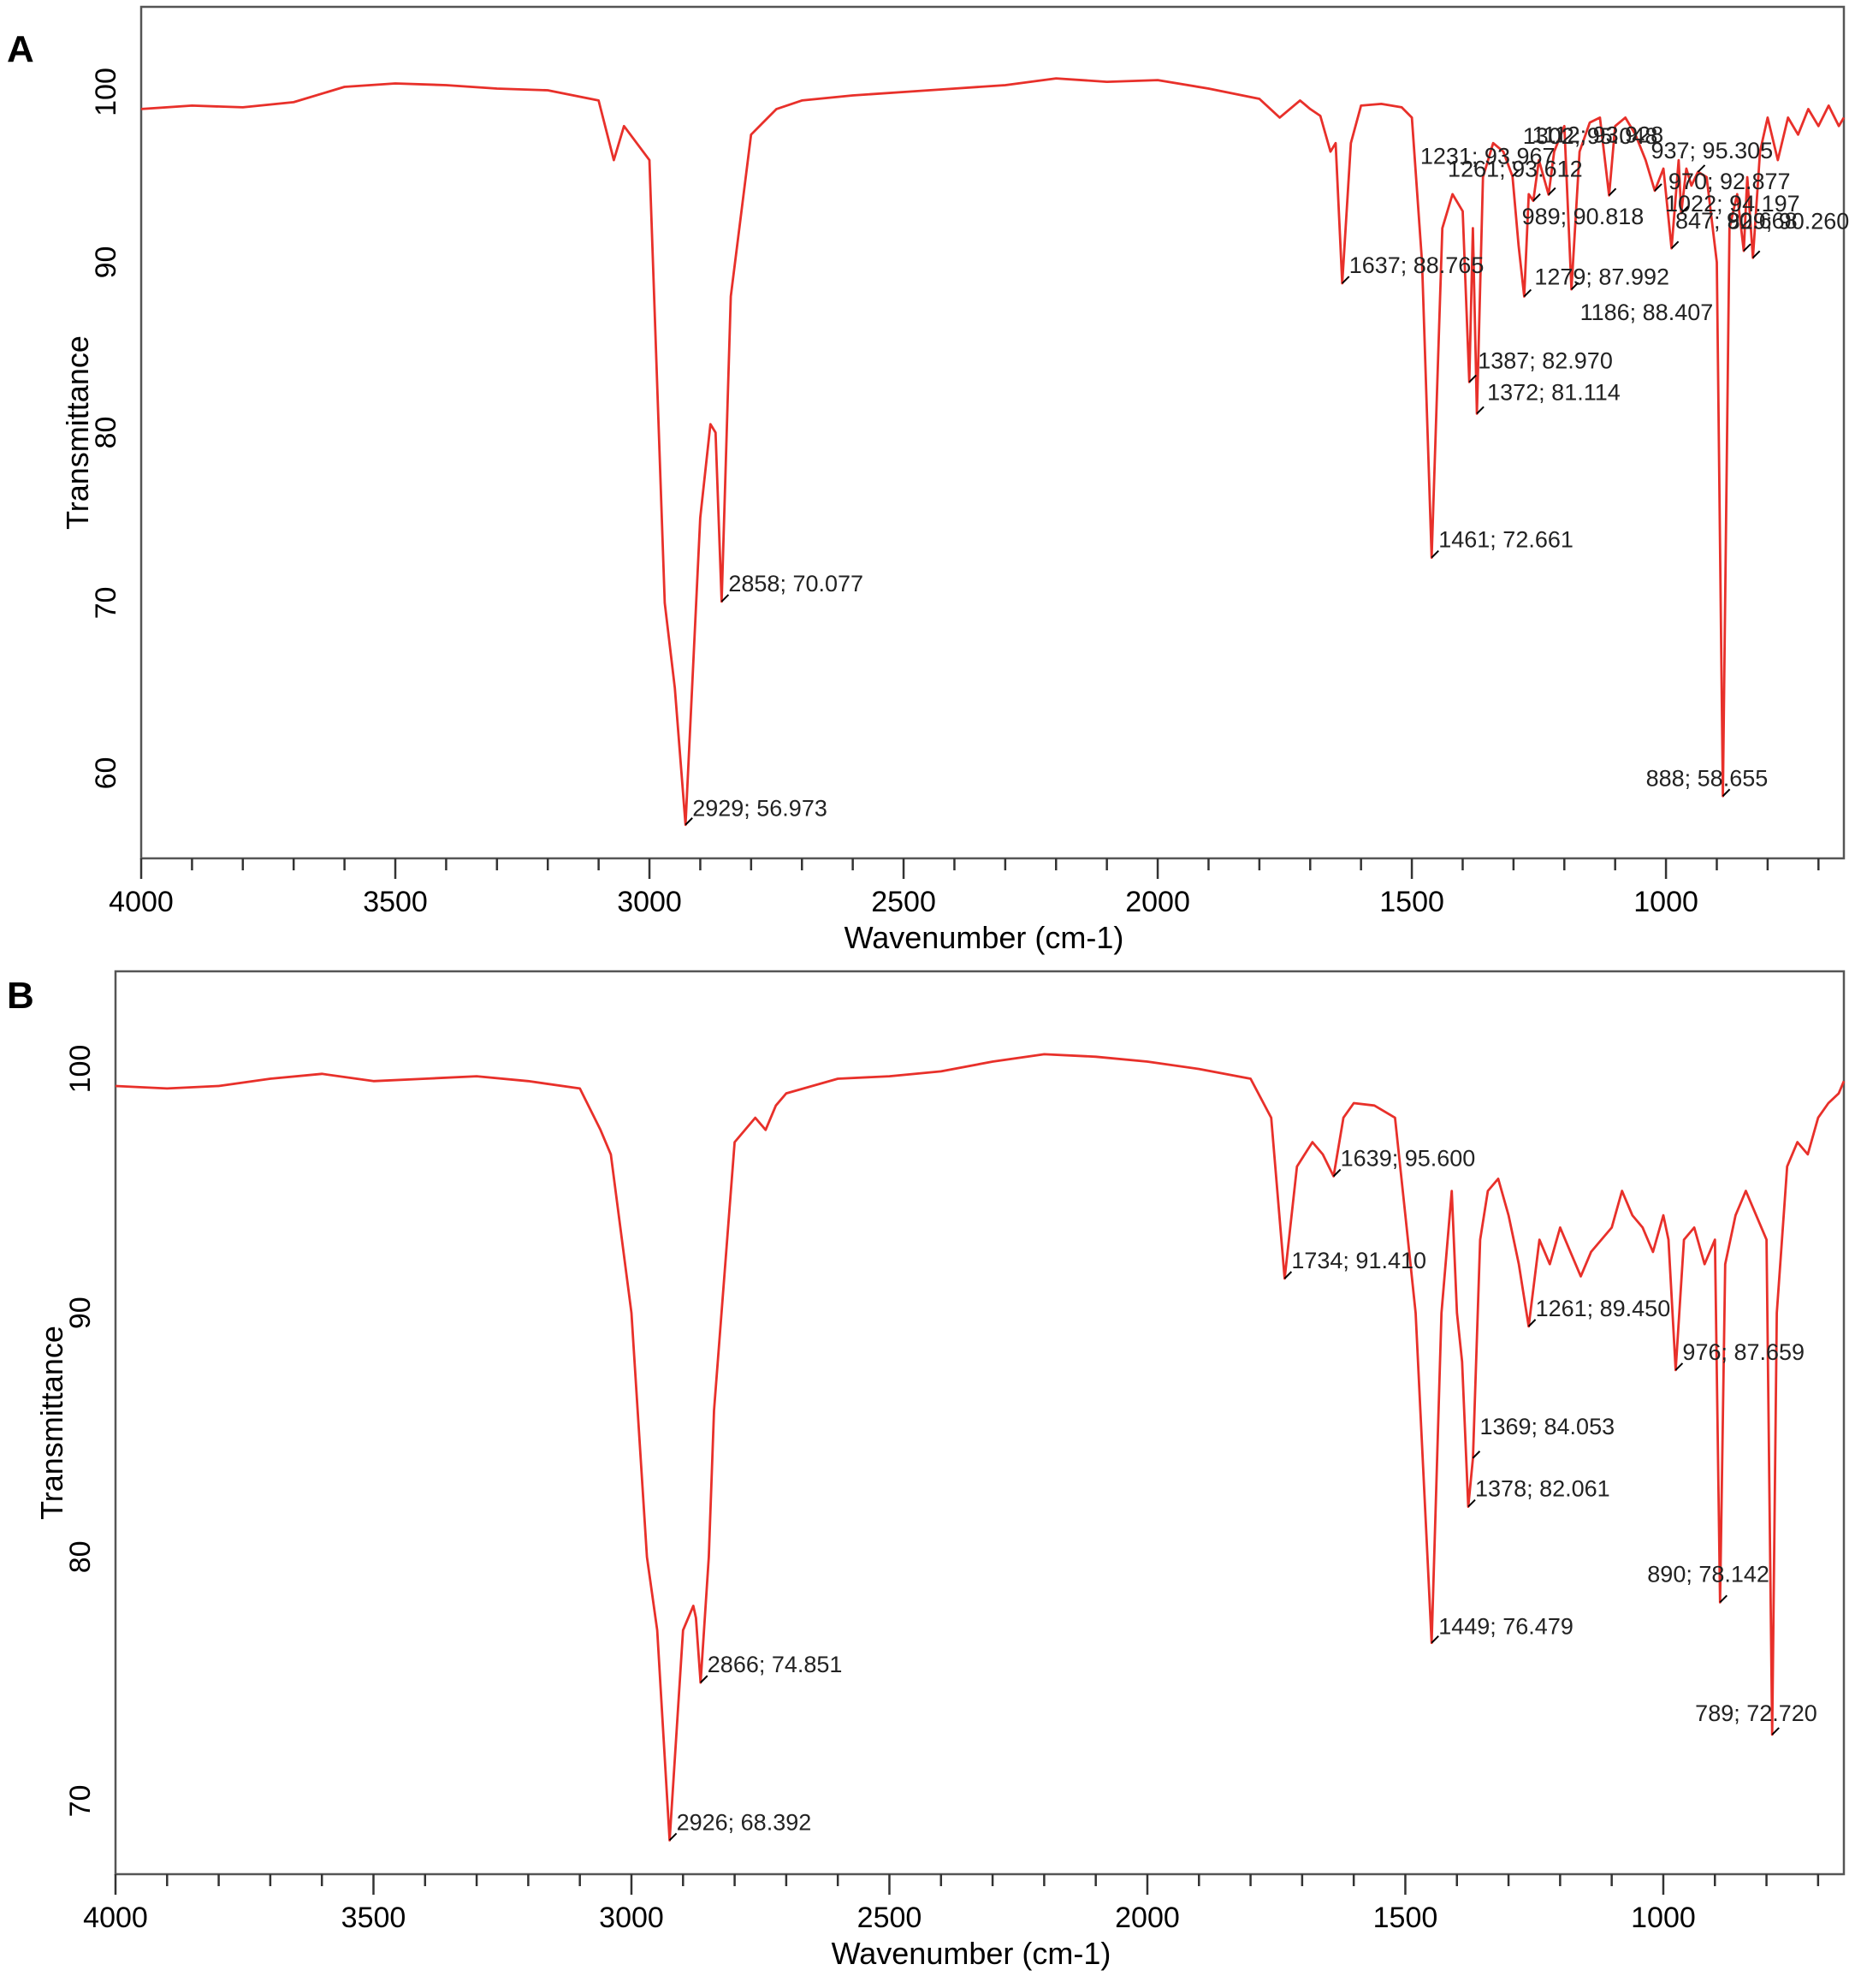 The image size is (1855, 1988). Describe the element at coordinates (1417, 265) in the screenshot. I see `peak-label: 1637; 88.765` at that location.